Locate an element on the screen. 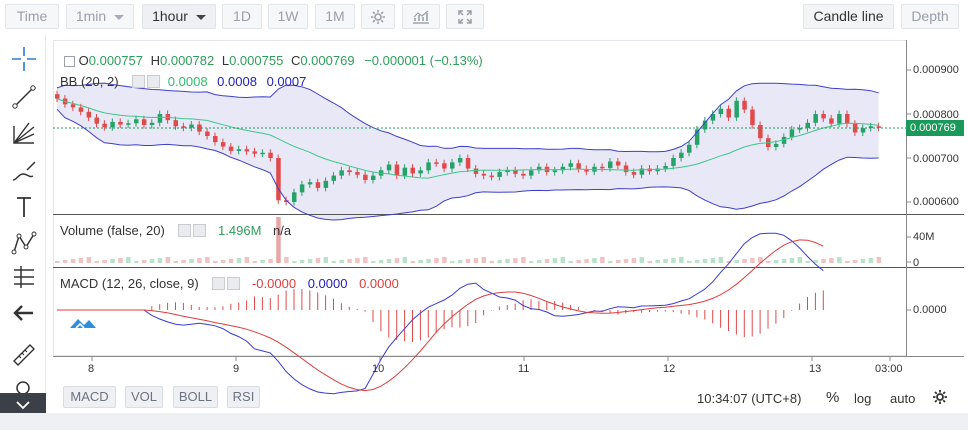  indicators-button is located at coordinates (421, 16).